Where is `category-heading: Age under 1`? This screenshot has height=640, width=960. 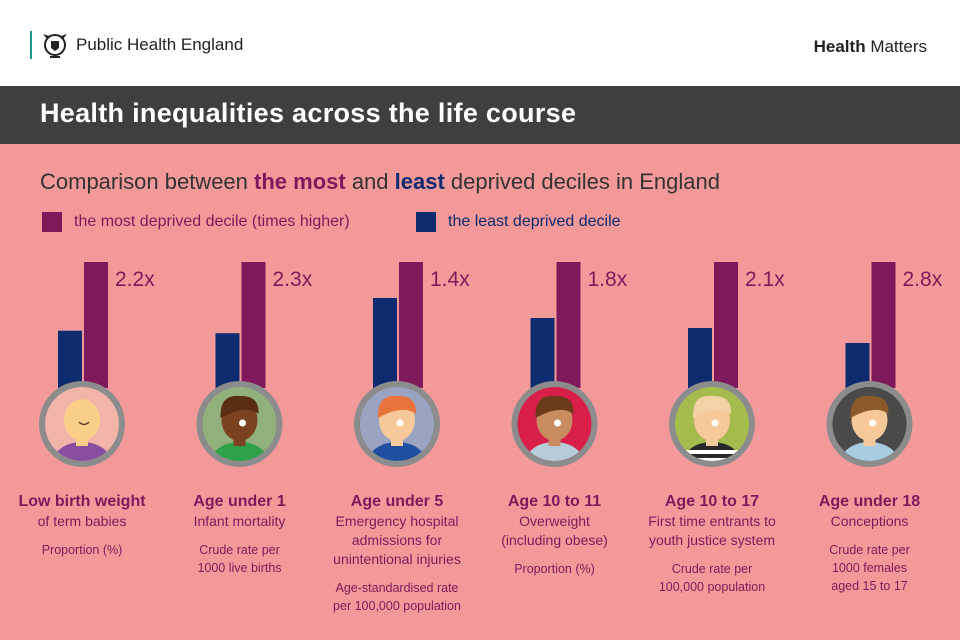 category-heading: Age under 1 is located at coordinates (239, 501).